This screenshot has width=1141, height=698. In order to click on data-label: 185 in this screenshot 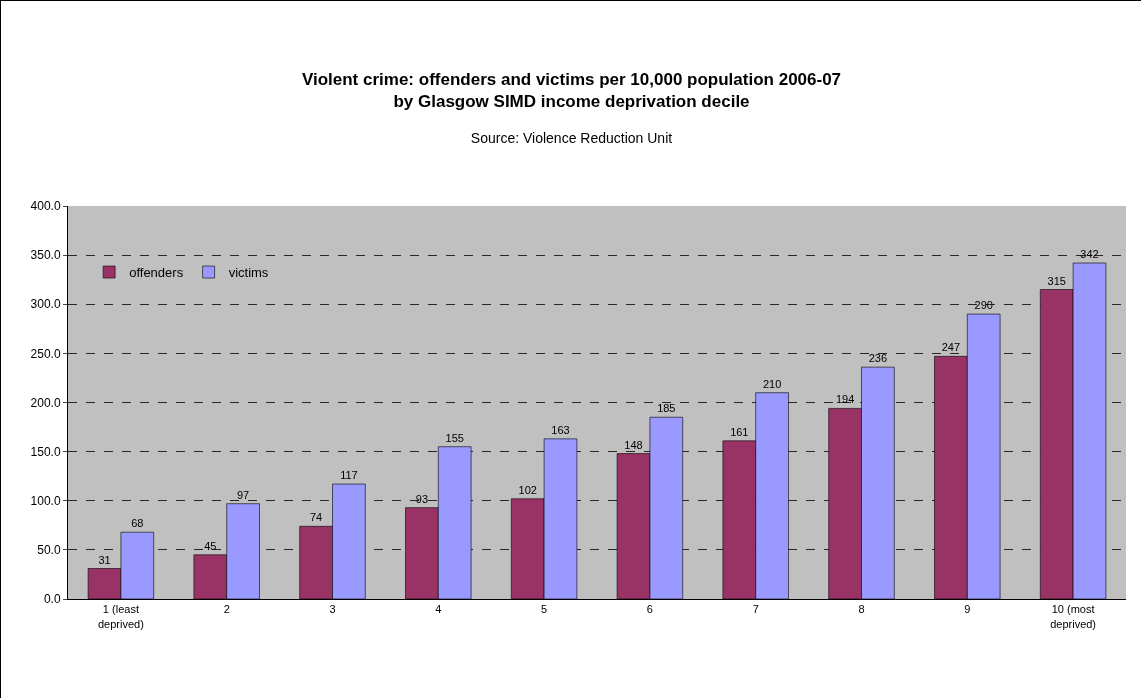, I will do `click(666, 408)`.